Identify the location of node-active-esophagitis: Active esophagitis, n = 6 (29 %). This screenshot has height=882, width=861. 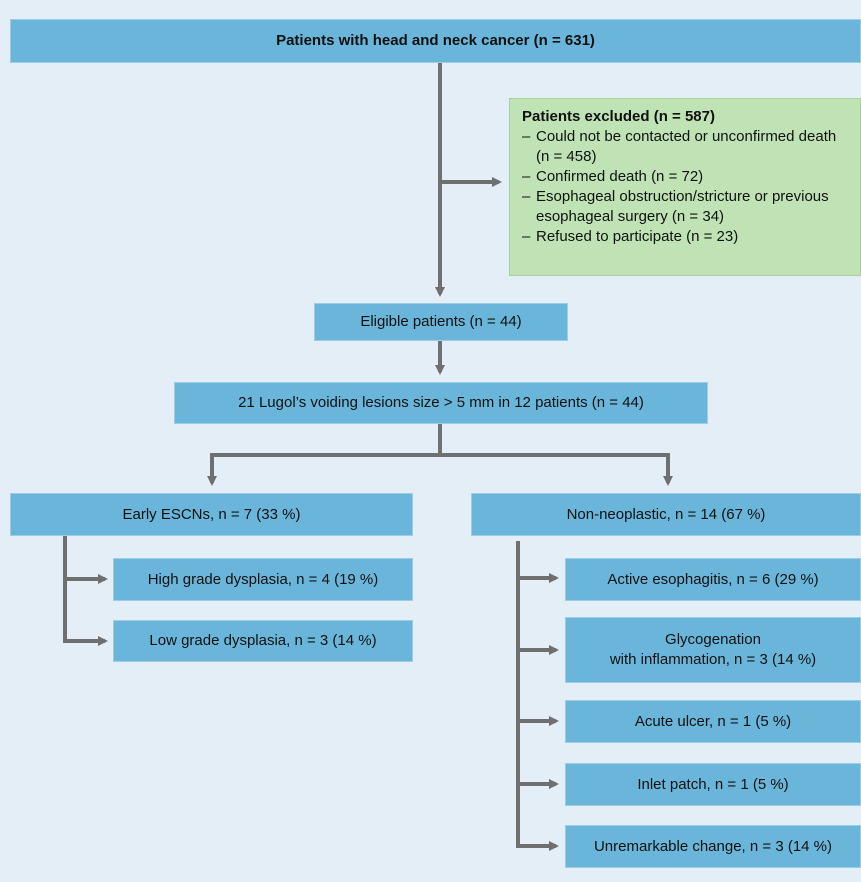
(713, 579).